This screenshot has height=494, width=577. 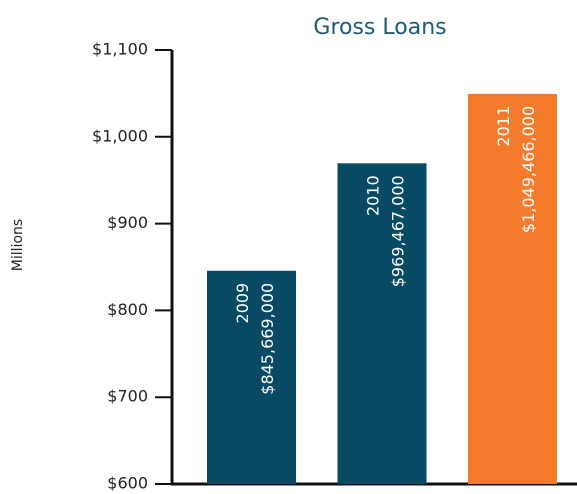 I want to click on category-label: 2010, so click(x=373, y=195).